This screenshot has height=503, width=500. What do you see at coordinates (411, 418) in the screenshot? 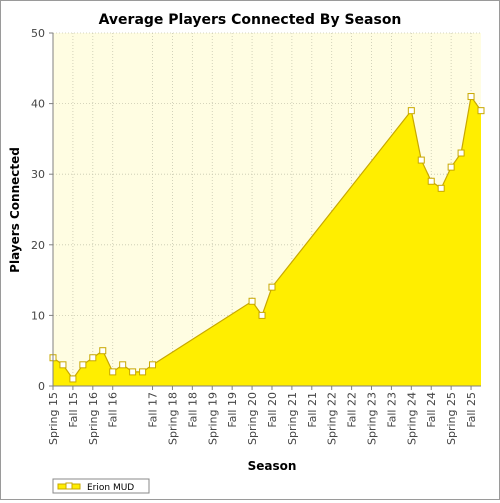
I see `x-tick-label: Spring 24` at bounding box center [411, 418].